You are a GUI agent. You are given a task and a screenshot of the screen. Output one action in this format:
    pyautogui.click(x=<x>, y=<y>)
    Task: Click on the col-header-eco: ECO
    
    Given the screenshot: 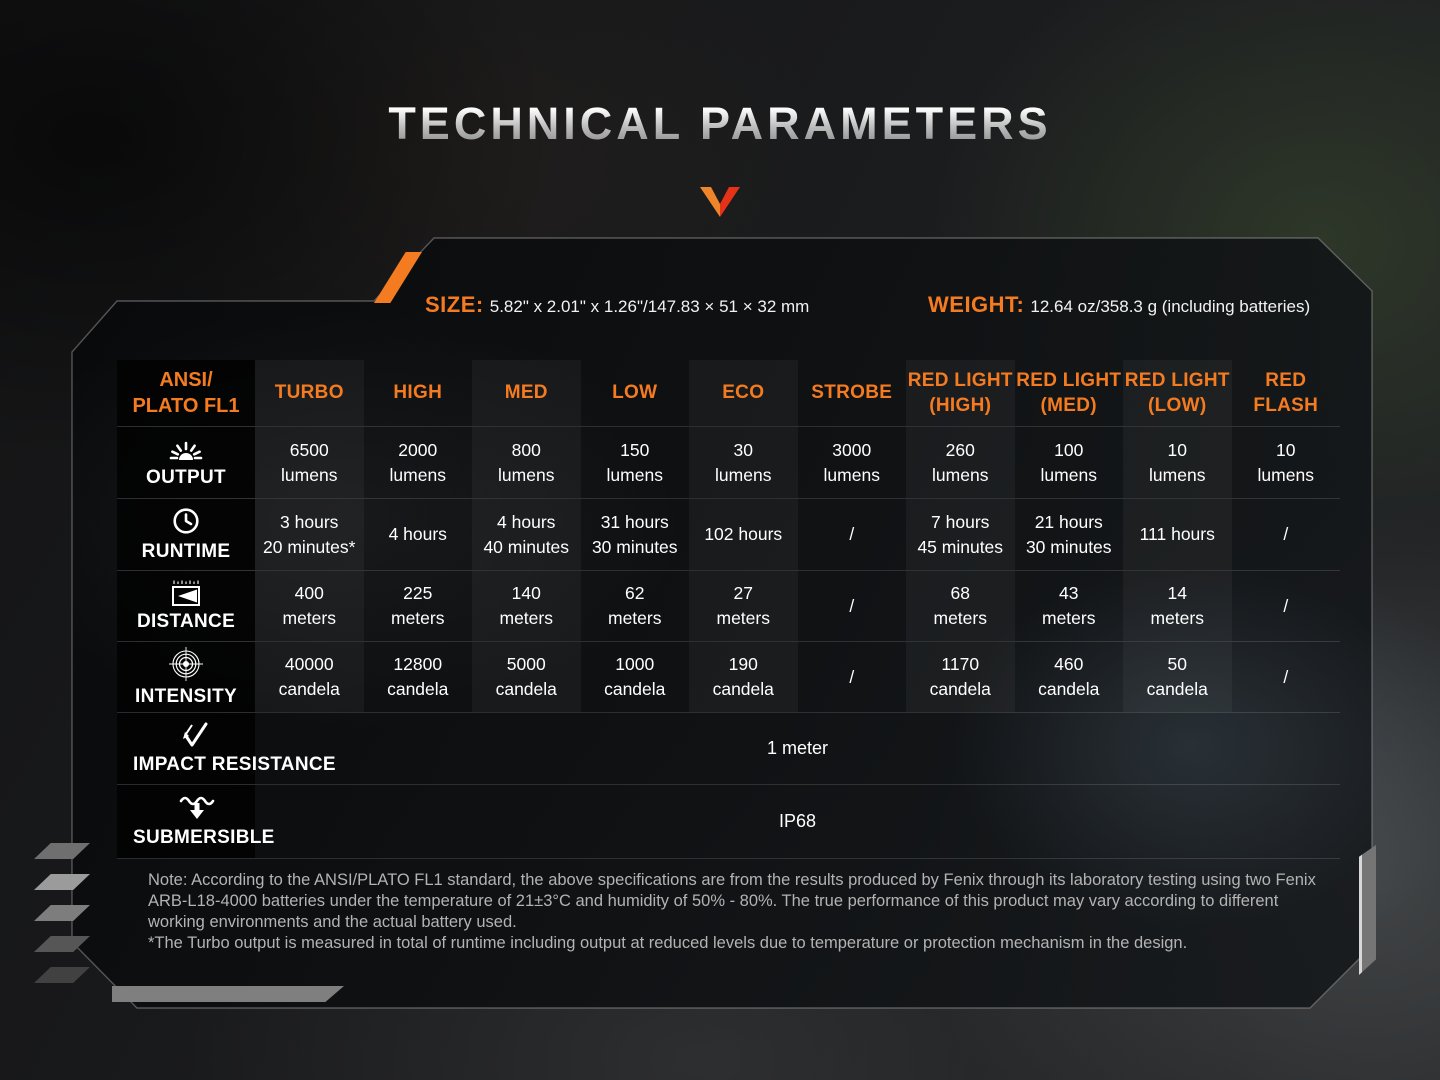 What is the action you would take?
    pyautogui.click(x=743, y=393)
    